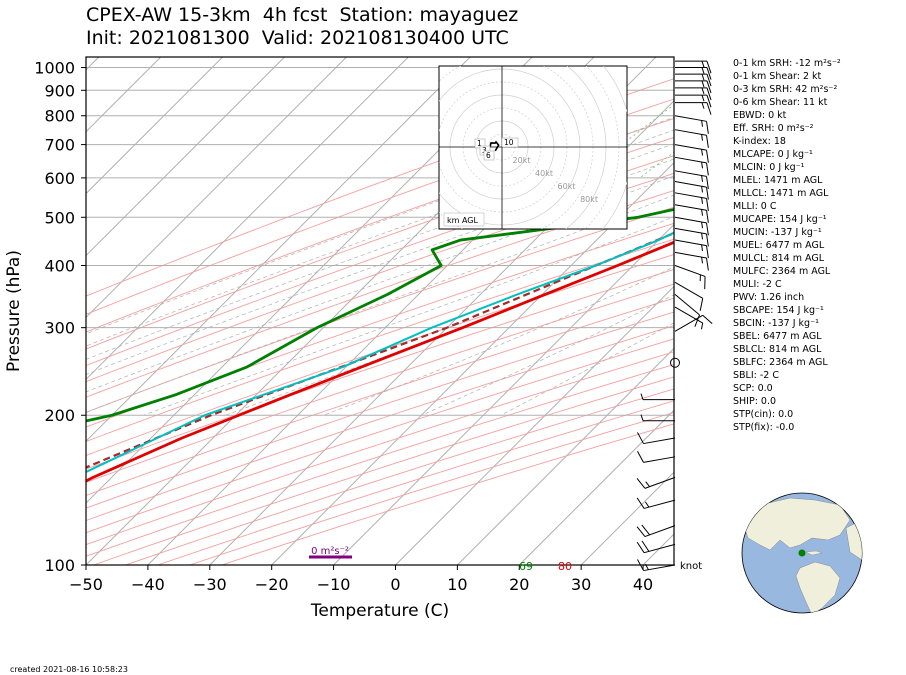  I want to click on sounding-index: MLLCL: 1471 m AGL, so click(781, 193).